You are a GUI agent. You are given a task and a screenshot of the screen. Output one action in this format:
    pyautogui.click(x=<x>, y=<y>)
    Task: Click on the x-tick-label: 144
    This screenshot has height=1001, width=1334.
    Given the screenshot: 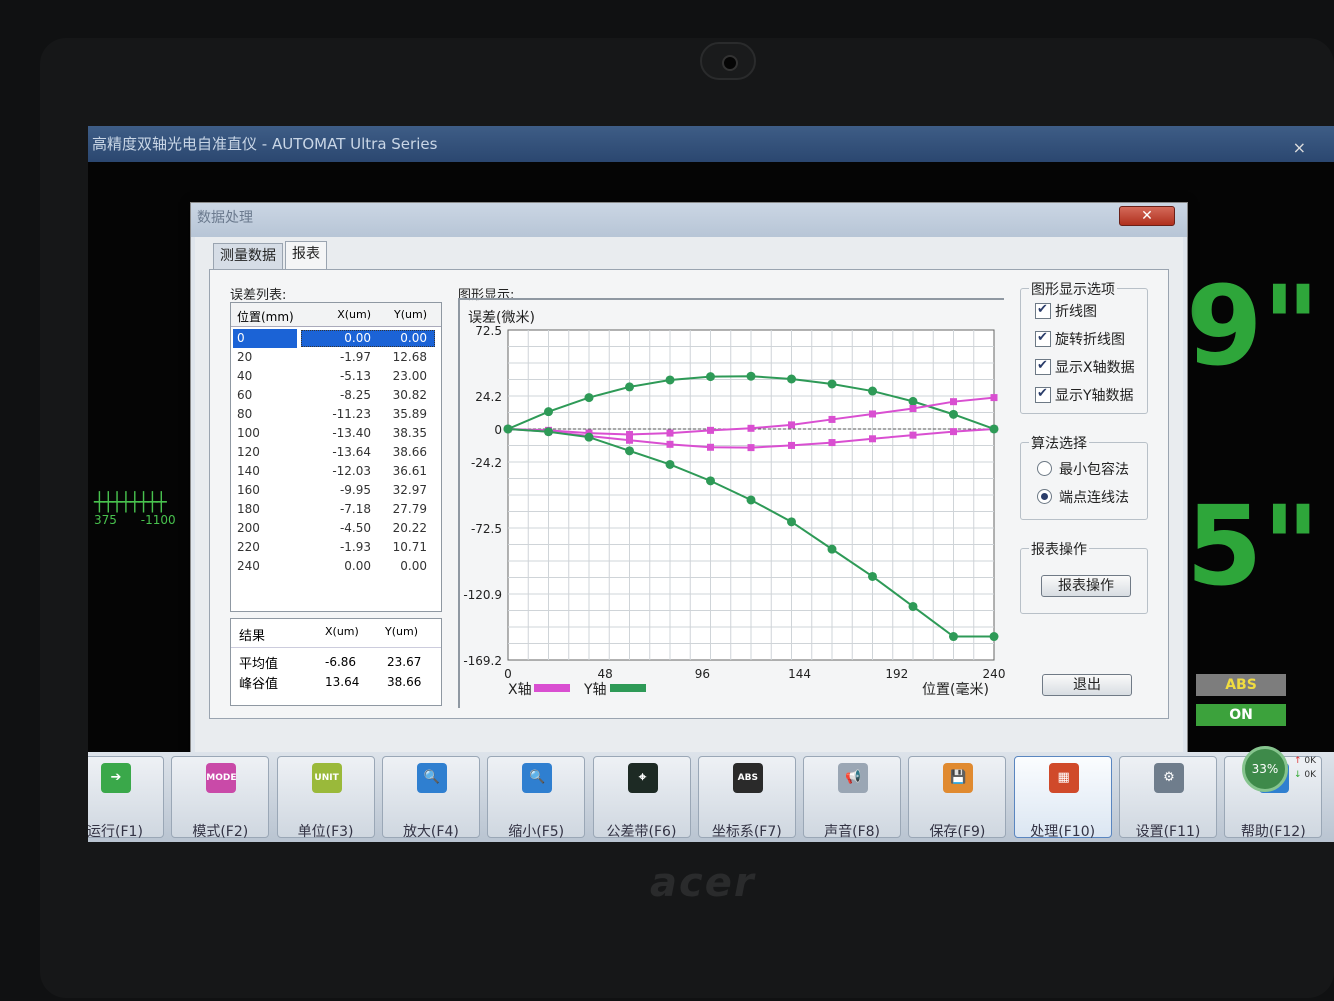 What is the action you would take?
    pyautogui.click(x=799, y=674)
    